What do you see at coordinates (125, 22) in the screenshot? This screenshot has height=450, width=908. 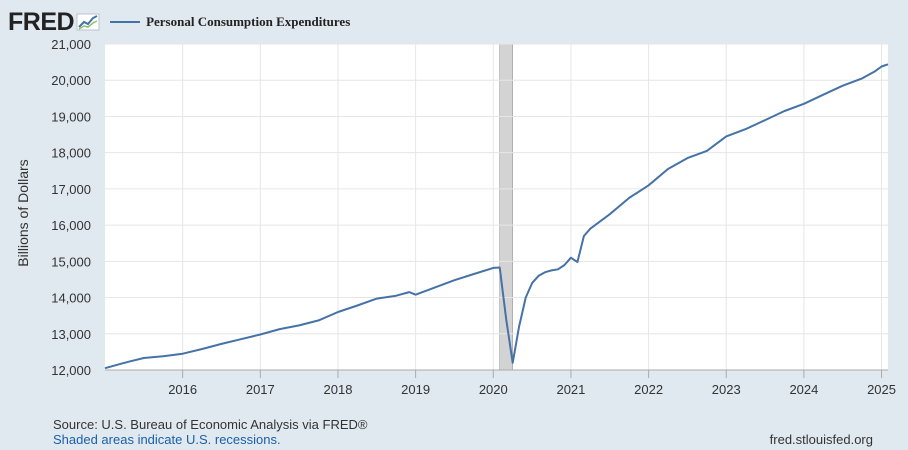 I see `legend-line` at bounding box center [125, 22].